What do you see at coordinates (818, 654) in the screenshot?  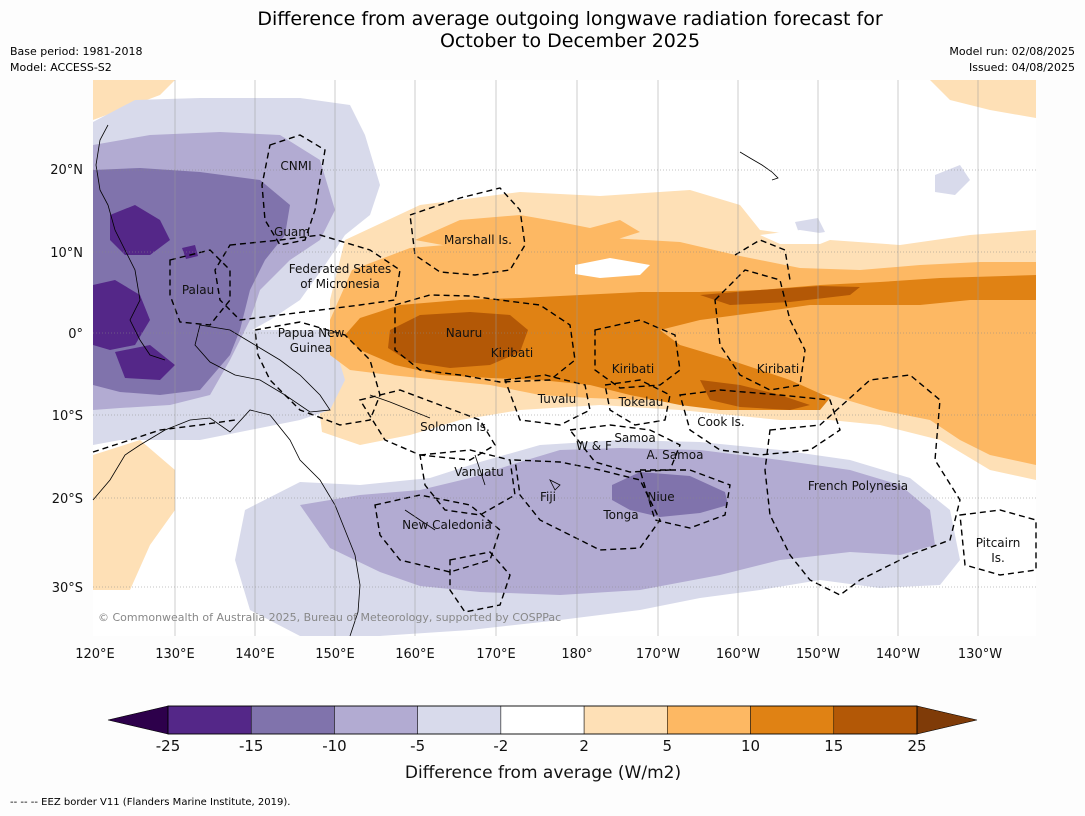 I see `lon-label: 150°W` at bounding box center [818, 654].